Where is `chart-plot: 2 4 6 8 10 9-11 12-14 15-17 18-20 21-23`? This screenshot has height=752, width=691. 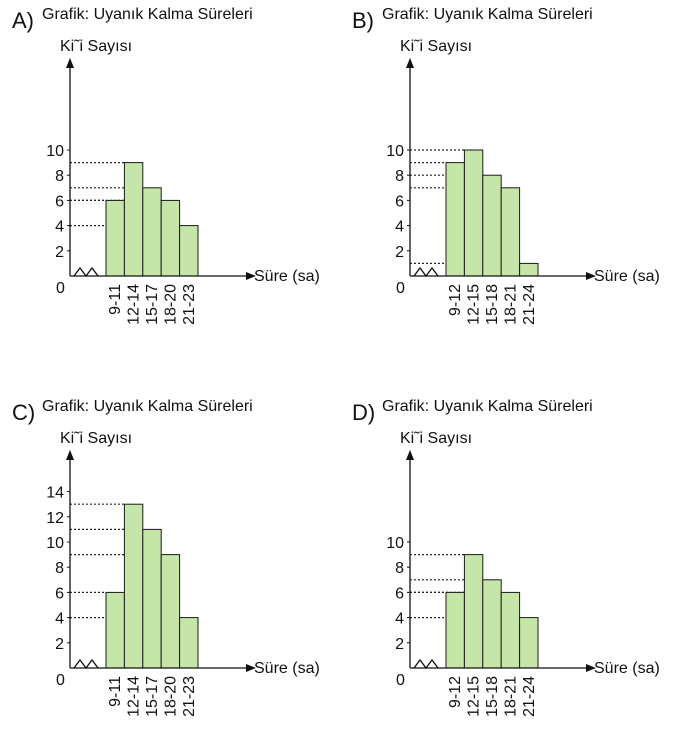
chart-plot: 2 4 6 8 10 9-11 12-14 15-17 18-20 21-23 is located at coordinates (151, 191).